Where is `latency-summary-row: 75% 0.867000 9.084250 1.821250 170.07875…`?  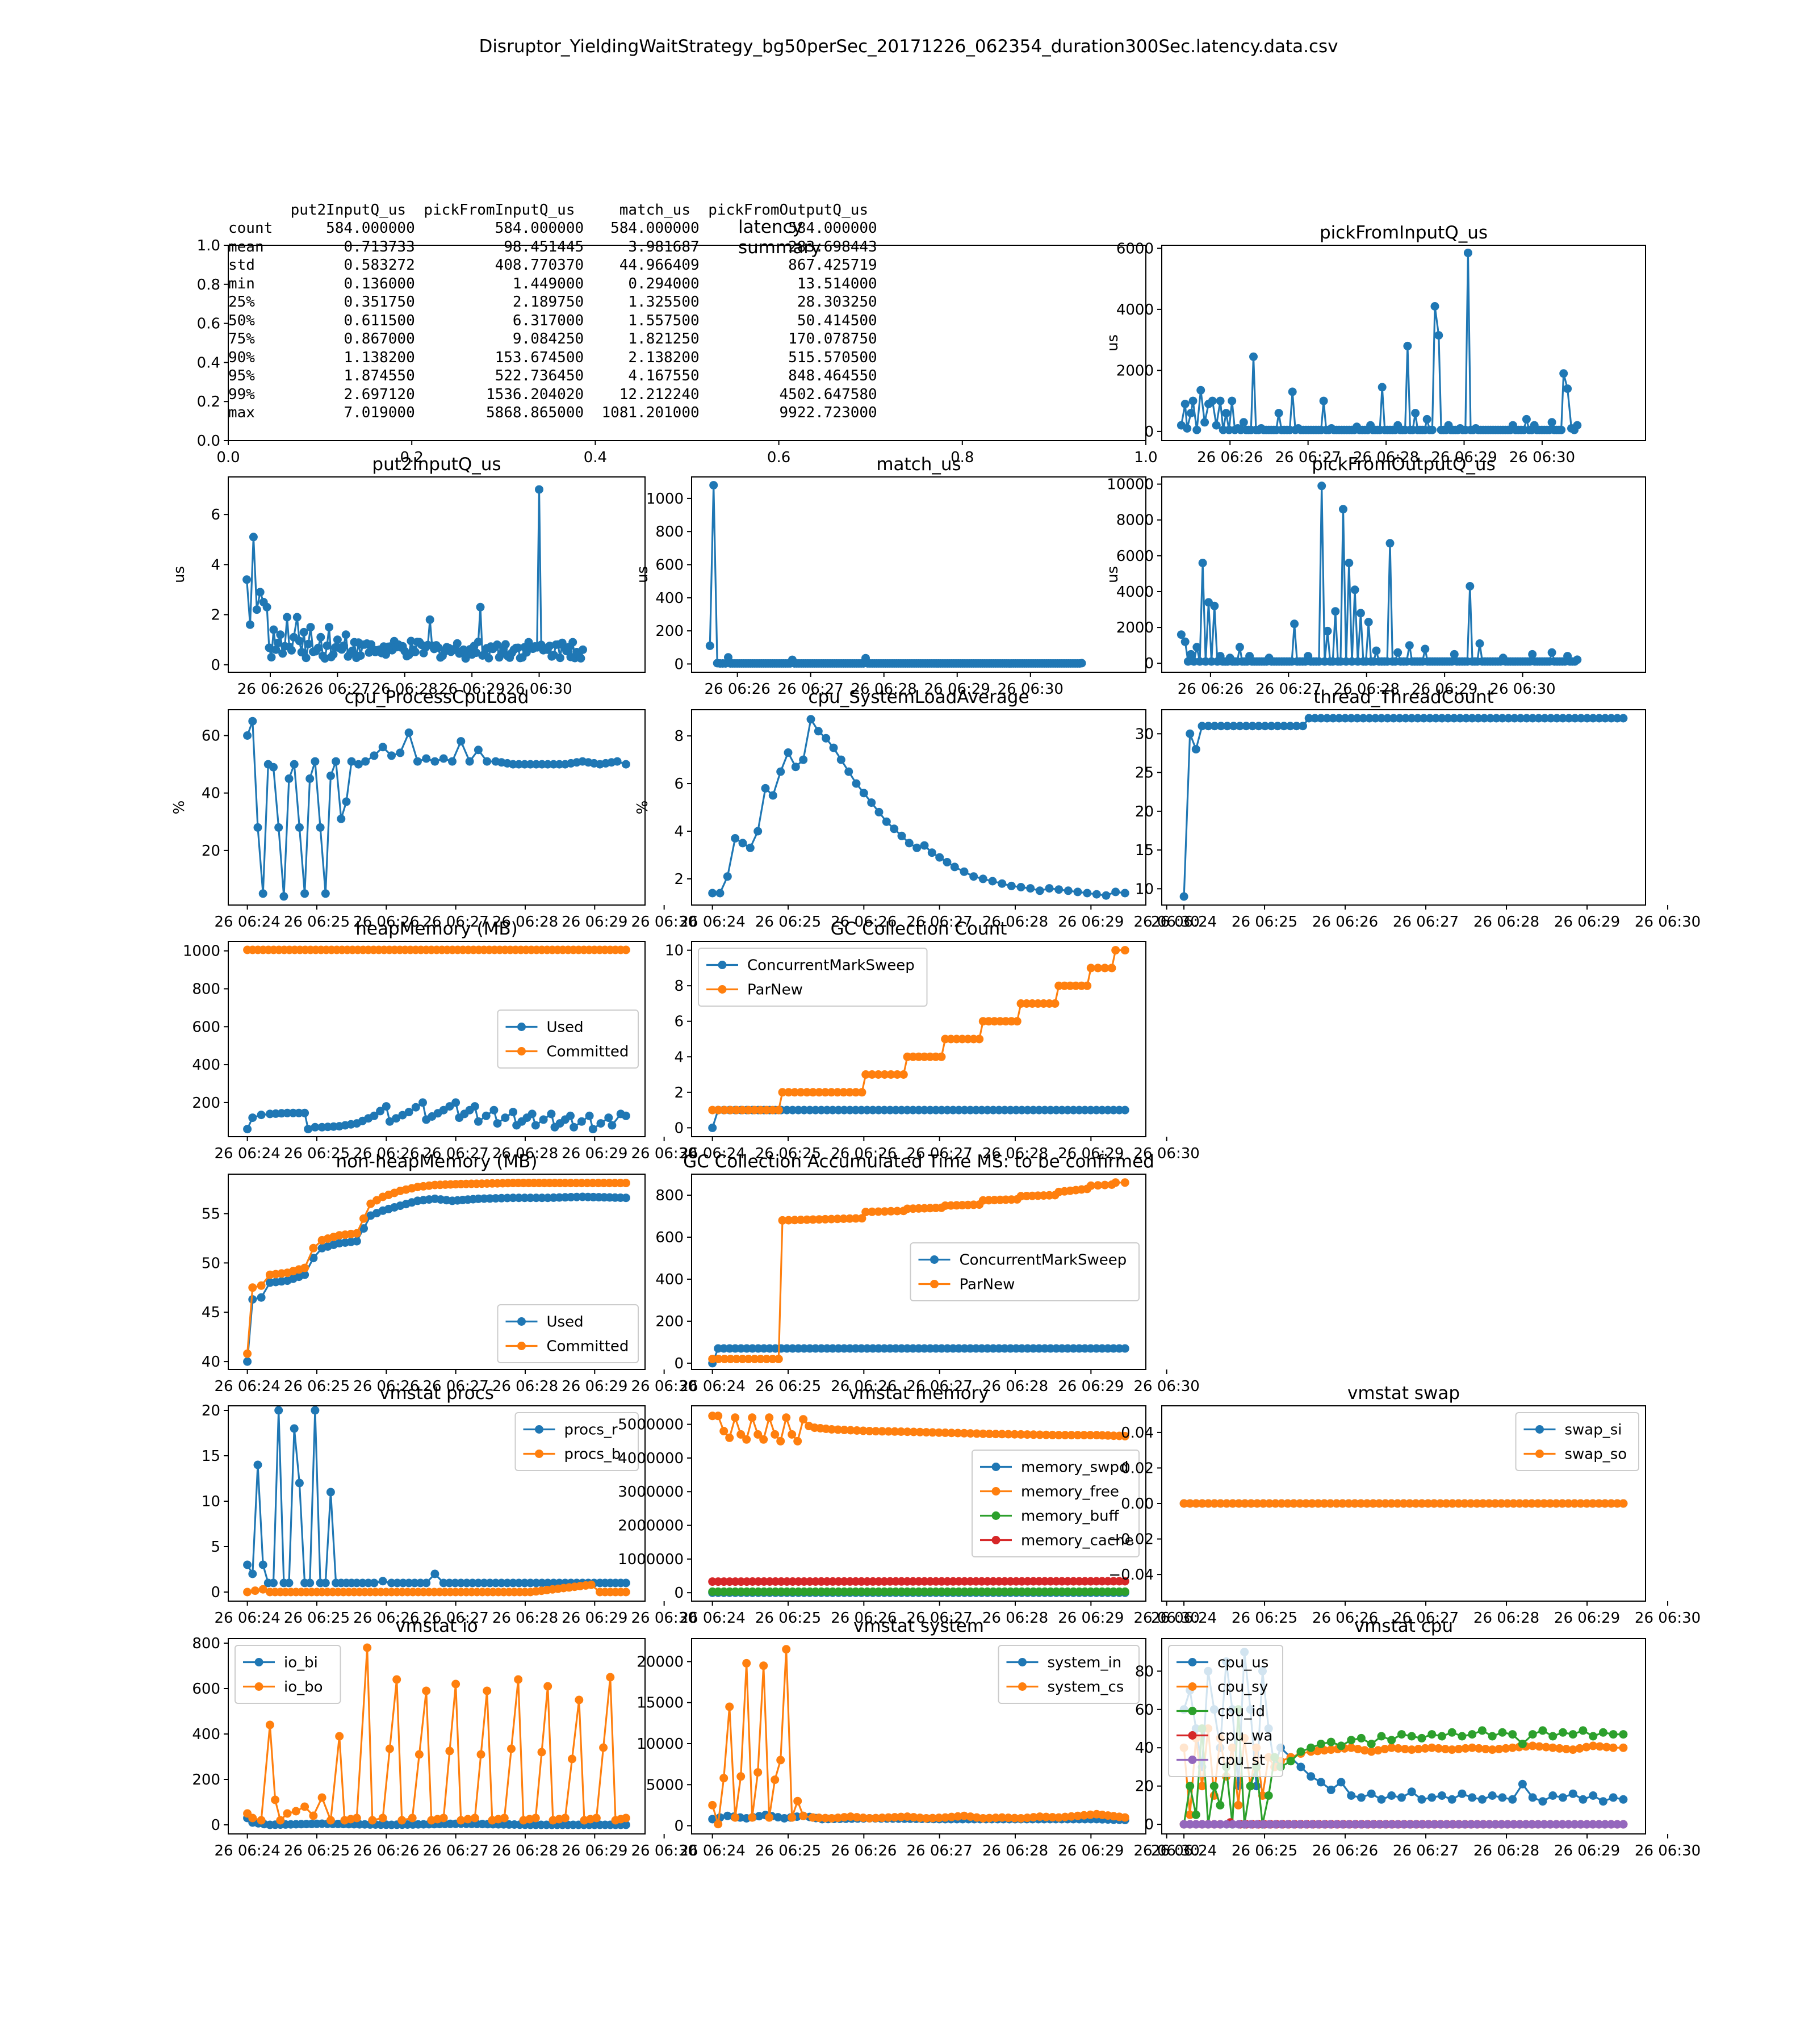
latency-summary-row: 75% 0.867000 9.084250 1.821250 170.07875… is located at coordinates (552, 338).